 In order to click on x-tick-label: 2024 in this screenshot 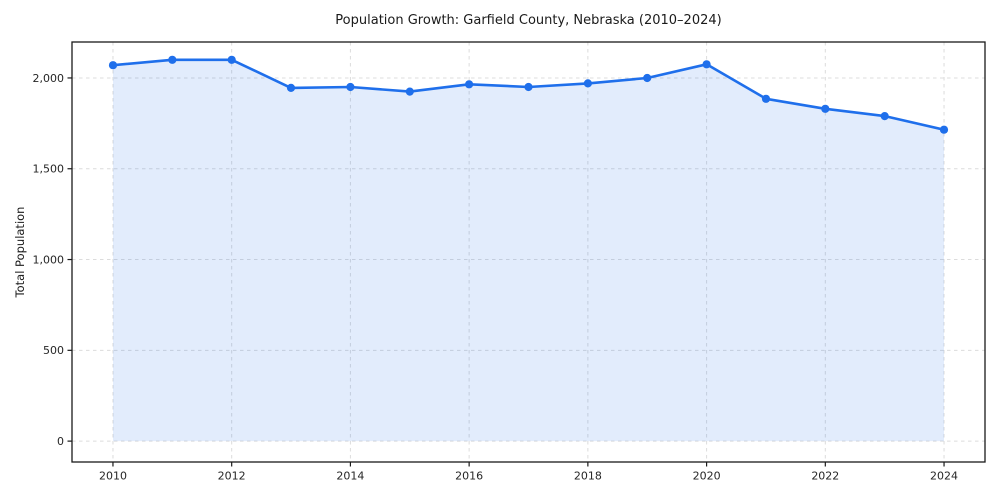, I will do `click(944, 476)`.